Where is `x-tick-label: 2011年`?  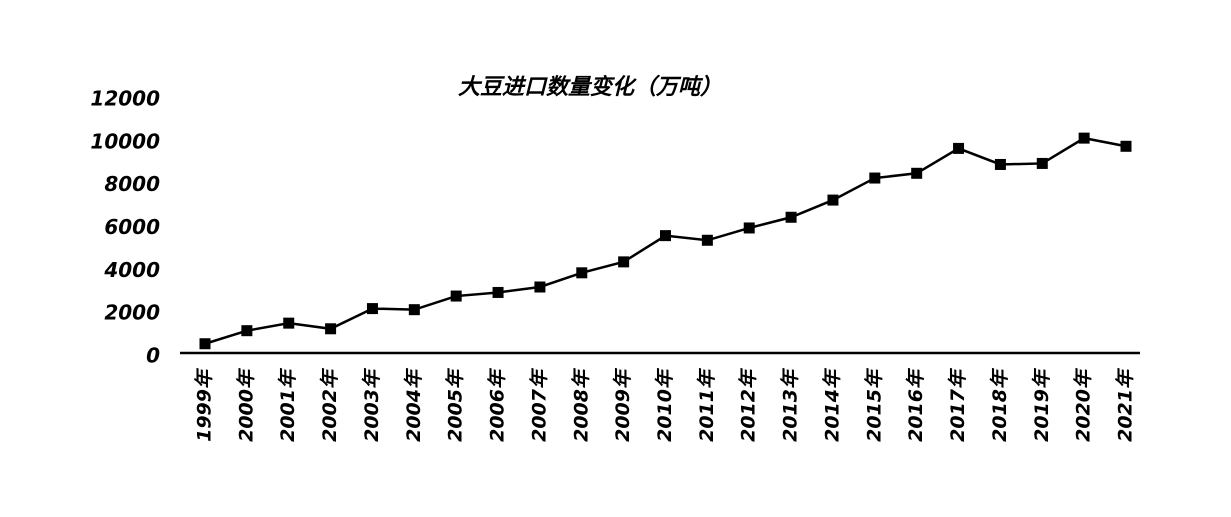 x-tick-label: 2011年 is located at coordinates (707, 404).